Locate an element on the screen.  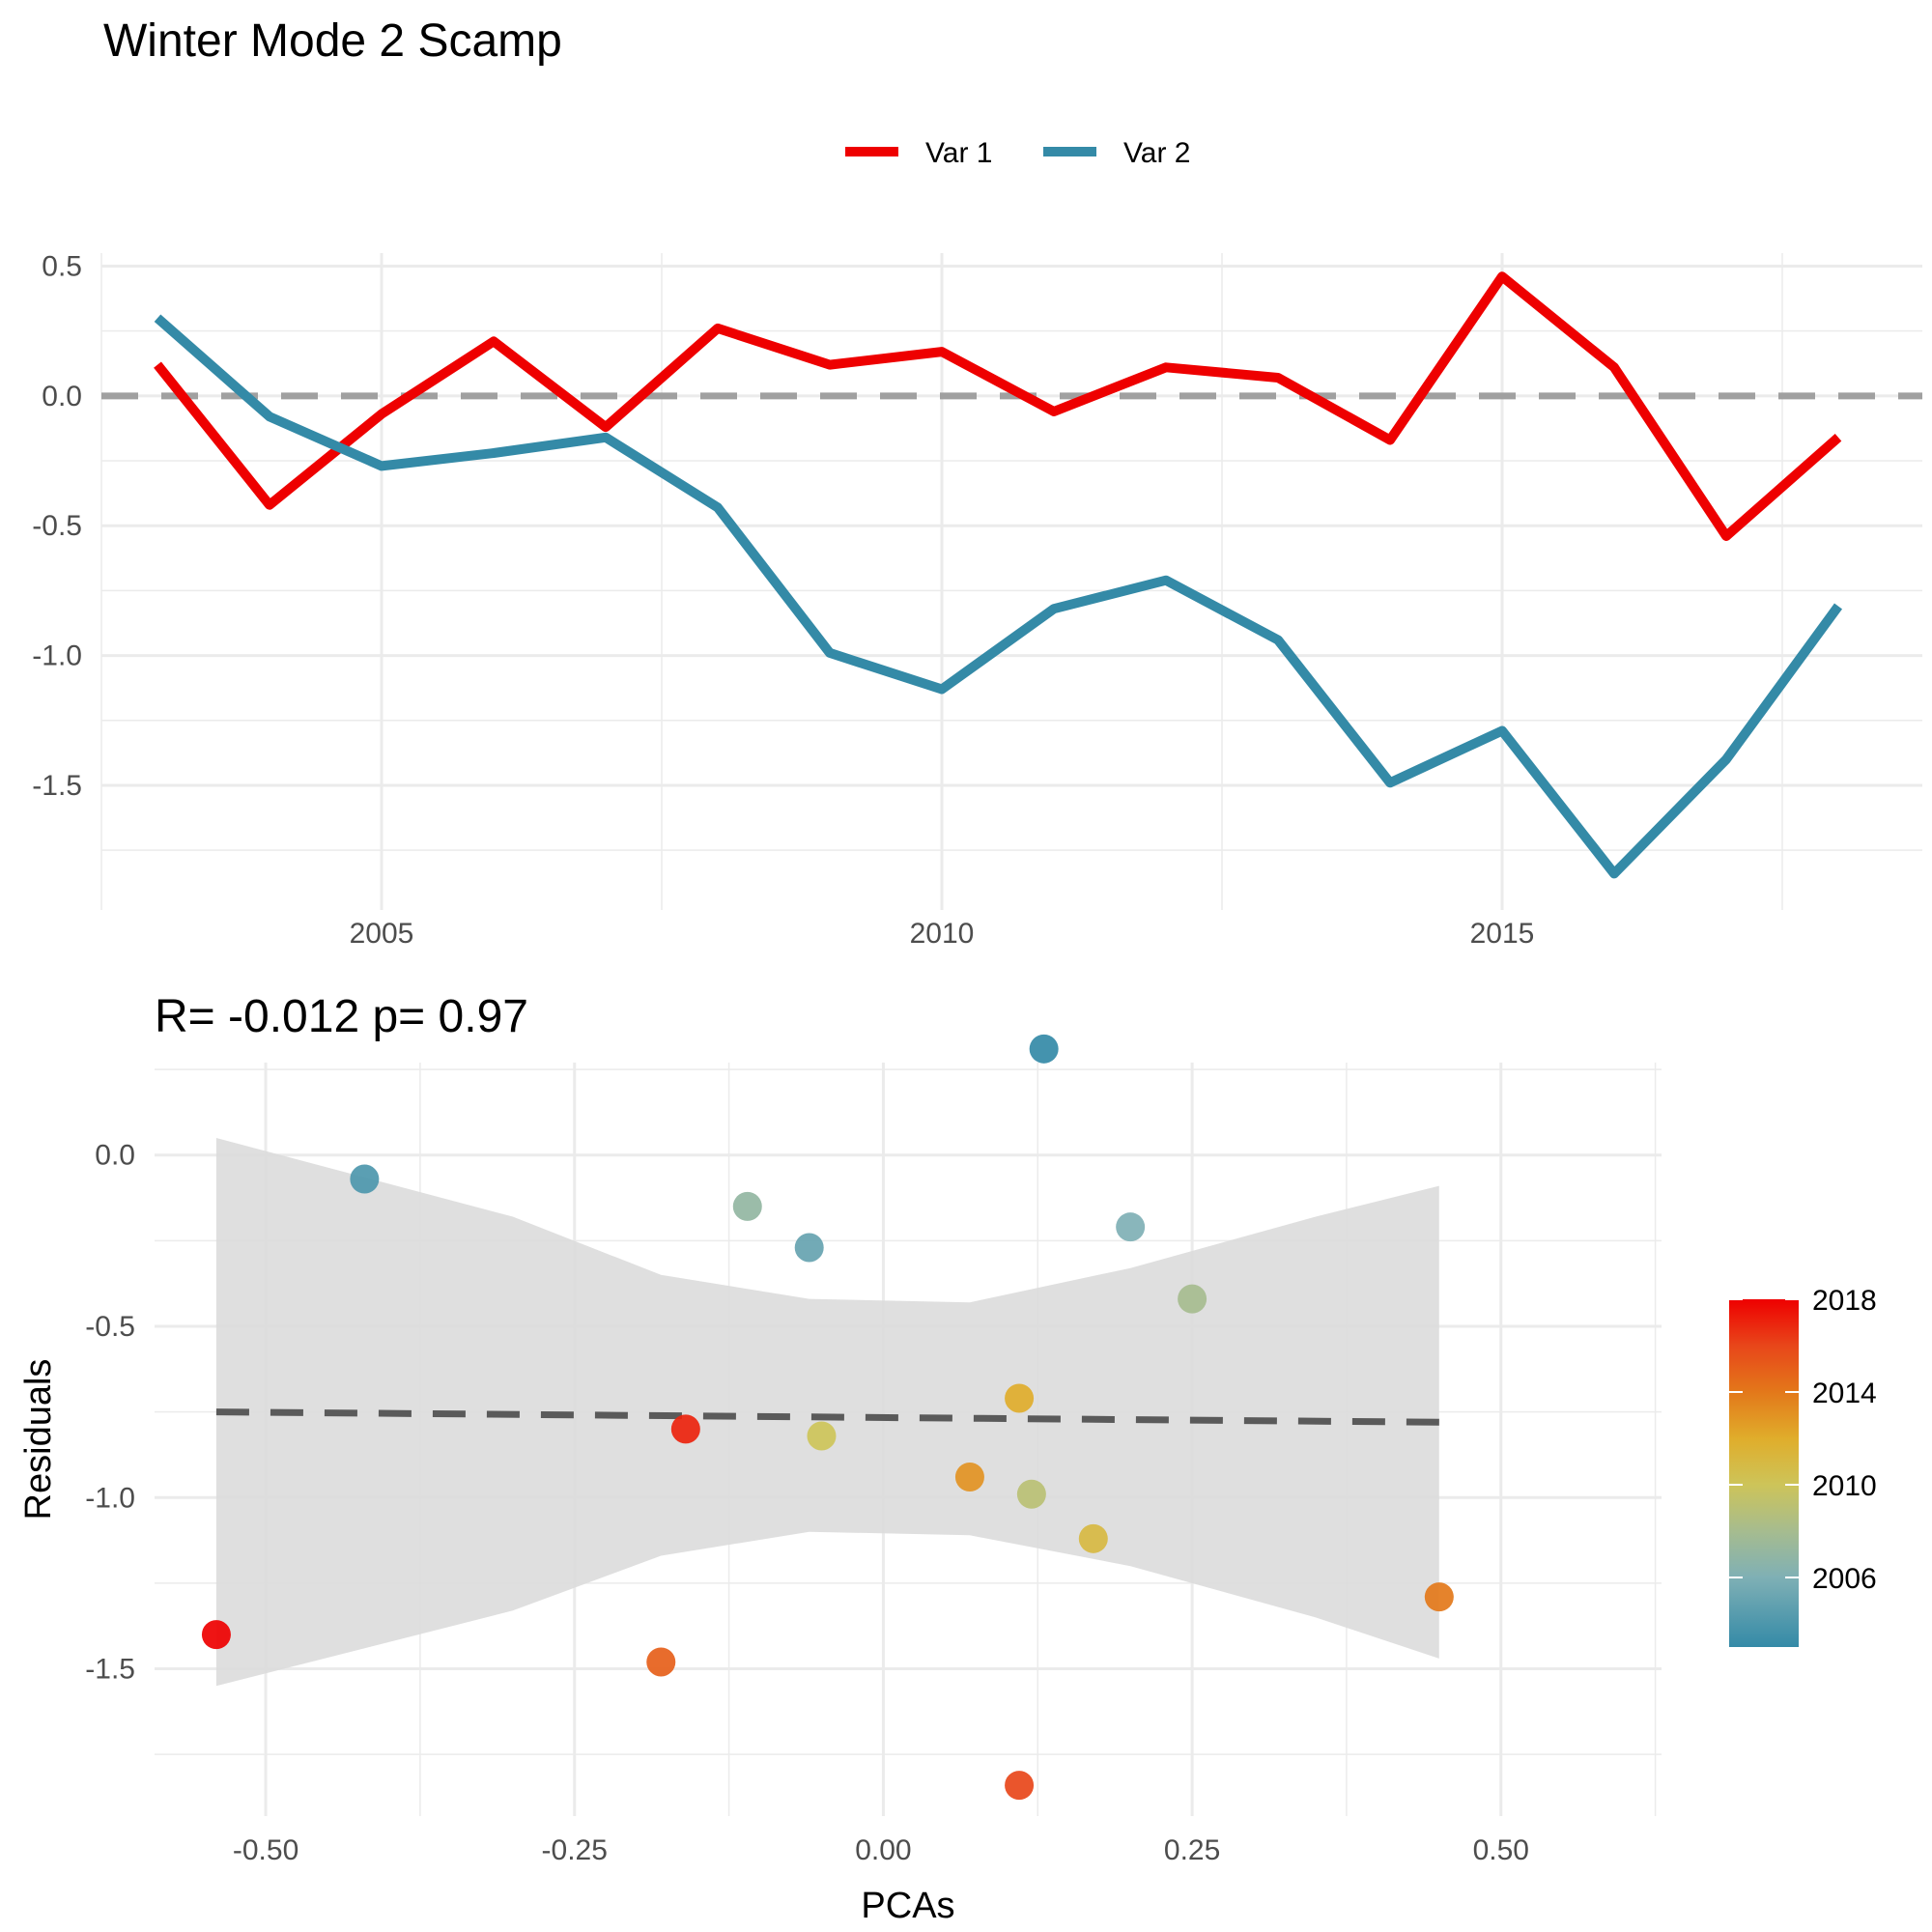
line-legend: Var 1 Var 2 is located at coordinates (1018, 153).